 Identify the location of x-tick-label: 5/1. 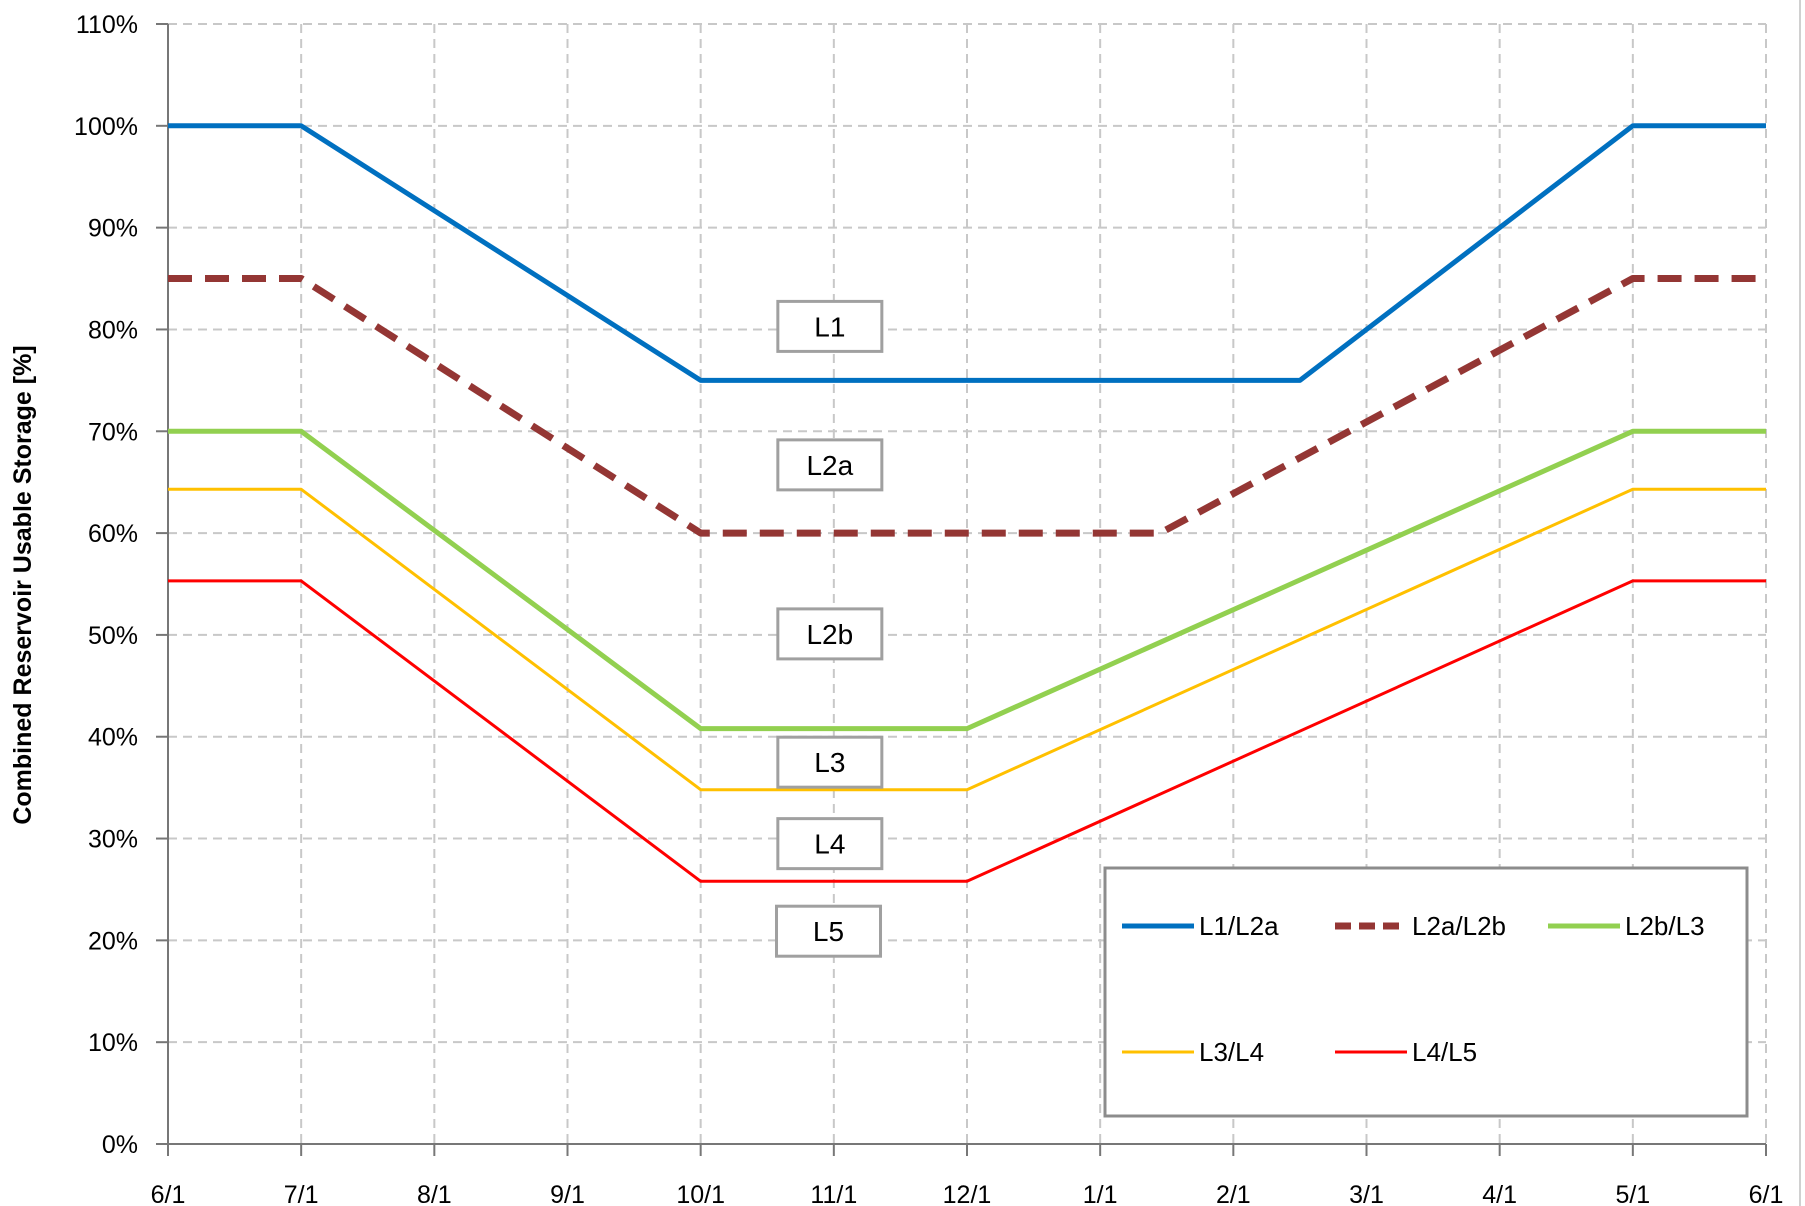
(1632, 1193).